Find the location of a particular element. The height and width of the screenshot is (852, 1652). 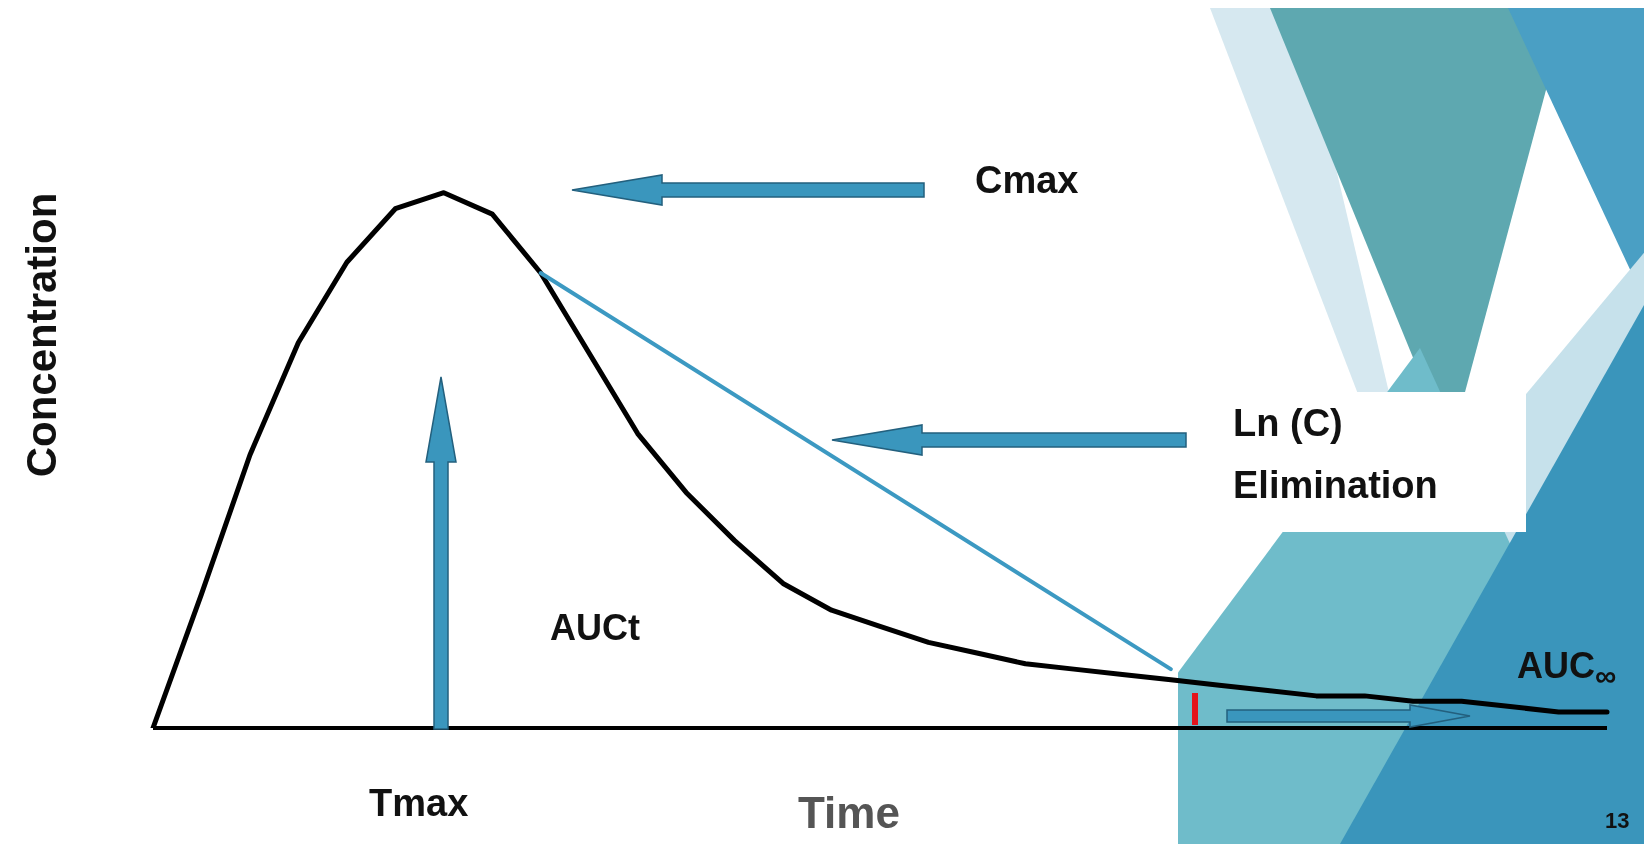

annotation: Elimination is located at coordinates (1335, 485).